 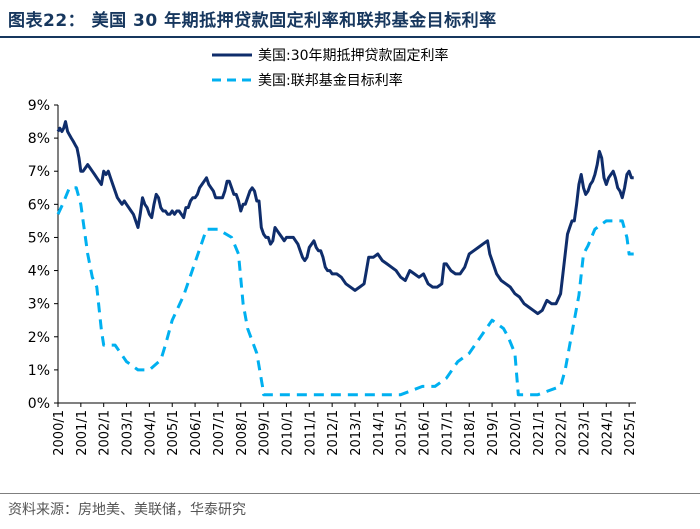 What do you see at coordinates (252, 21) in the screenshot?
I see `chart-title: 图表22： 美国 30 年期抵押贷款固定利率和联邦基金目标利率` at bounding box center [252, 21].